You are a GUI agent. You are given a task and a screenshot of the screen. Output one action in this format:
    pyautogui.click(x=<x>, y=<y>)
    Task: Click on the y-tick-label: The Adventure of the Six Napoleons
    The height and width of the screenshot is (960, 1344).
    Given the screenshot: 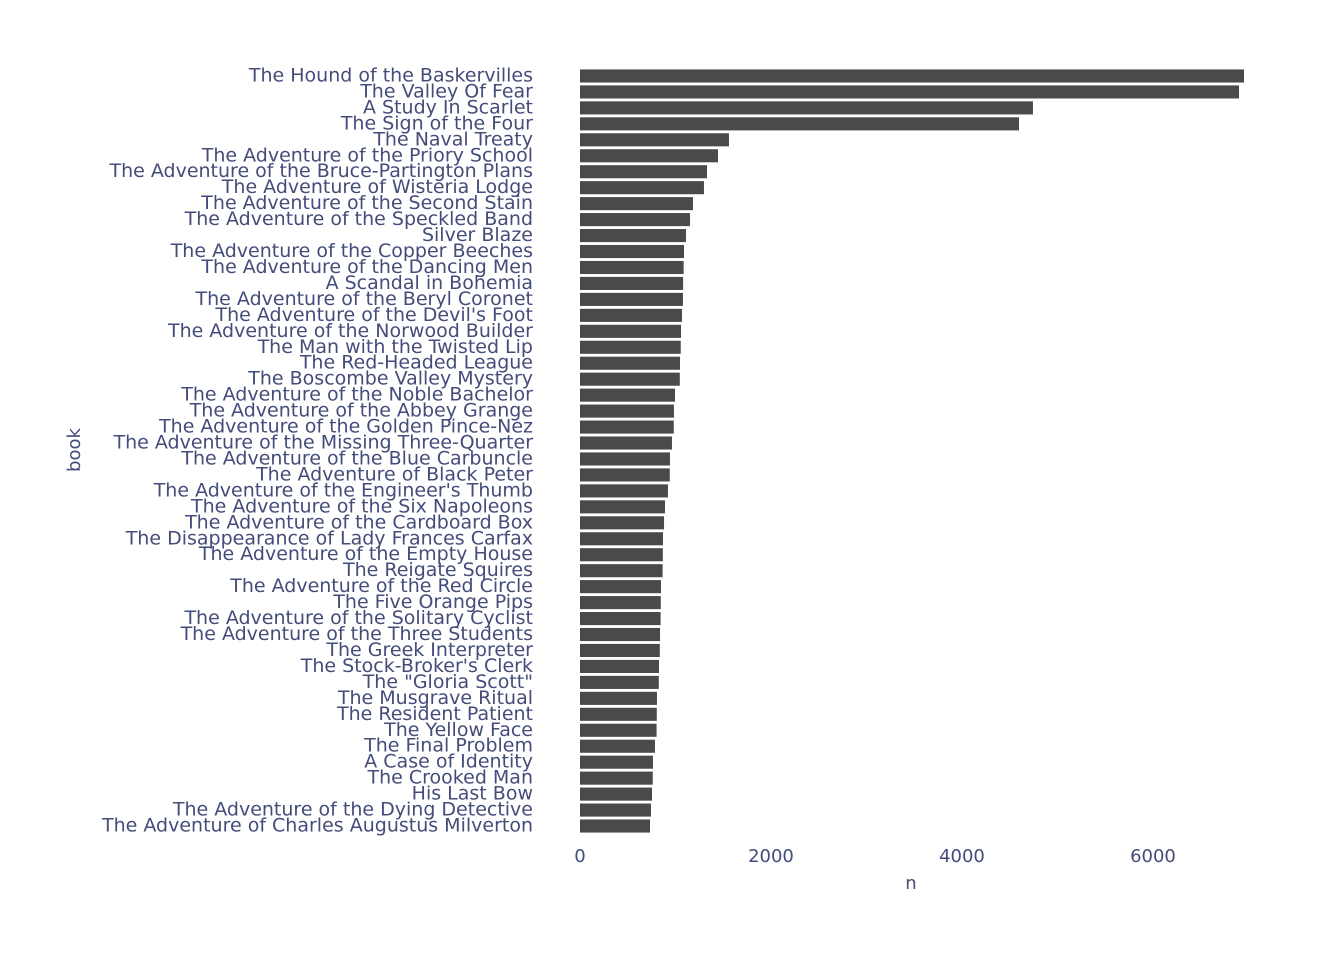 What is the action you would take?
    pyautogui.click(x=361, y=506)
    